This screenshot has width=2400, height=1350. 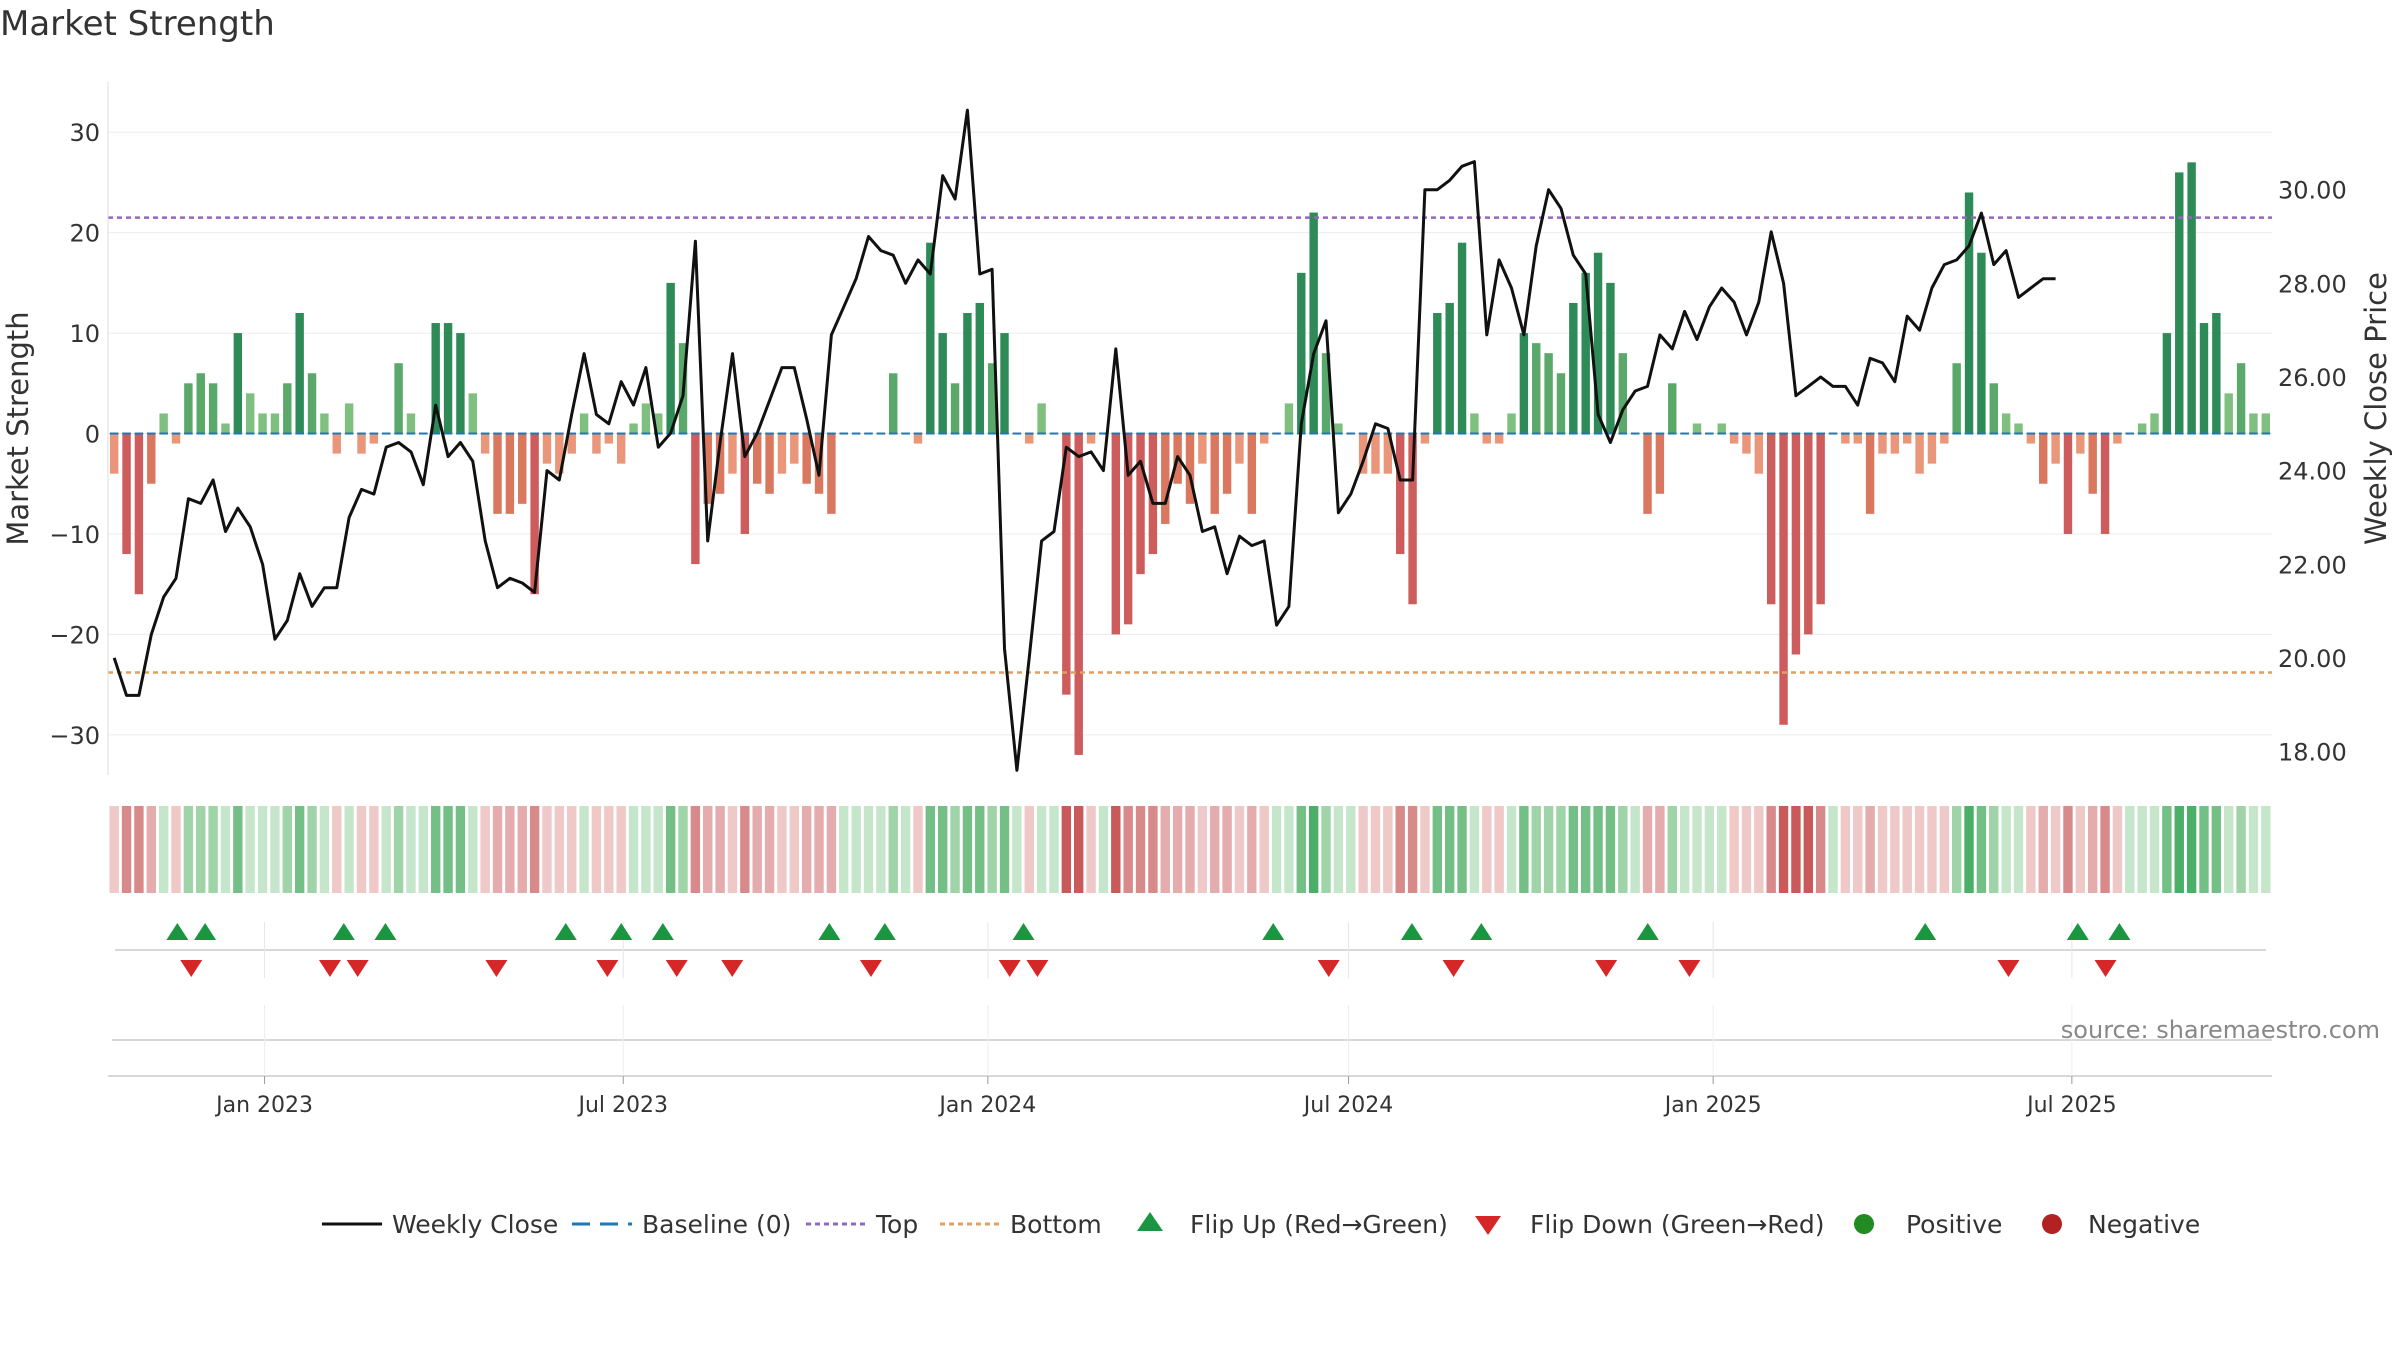 I want to click on legend-item: Bottom, so click(x=1021, y=1224).